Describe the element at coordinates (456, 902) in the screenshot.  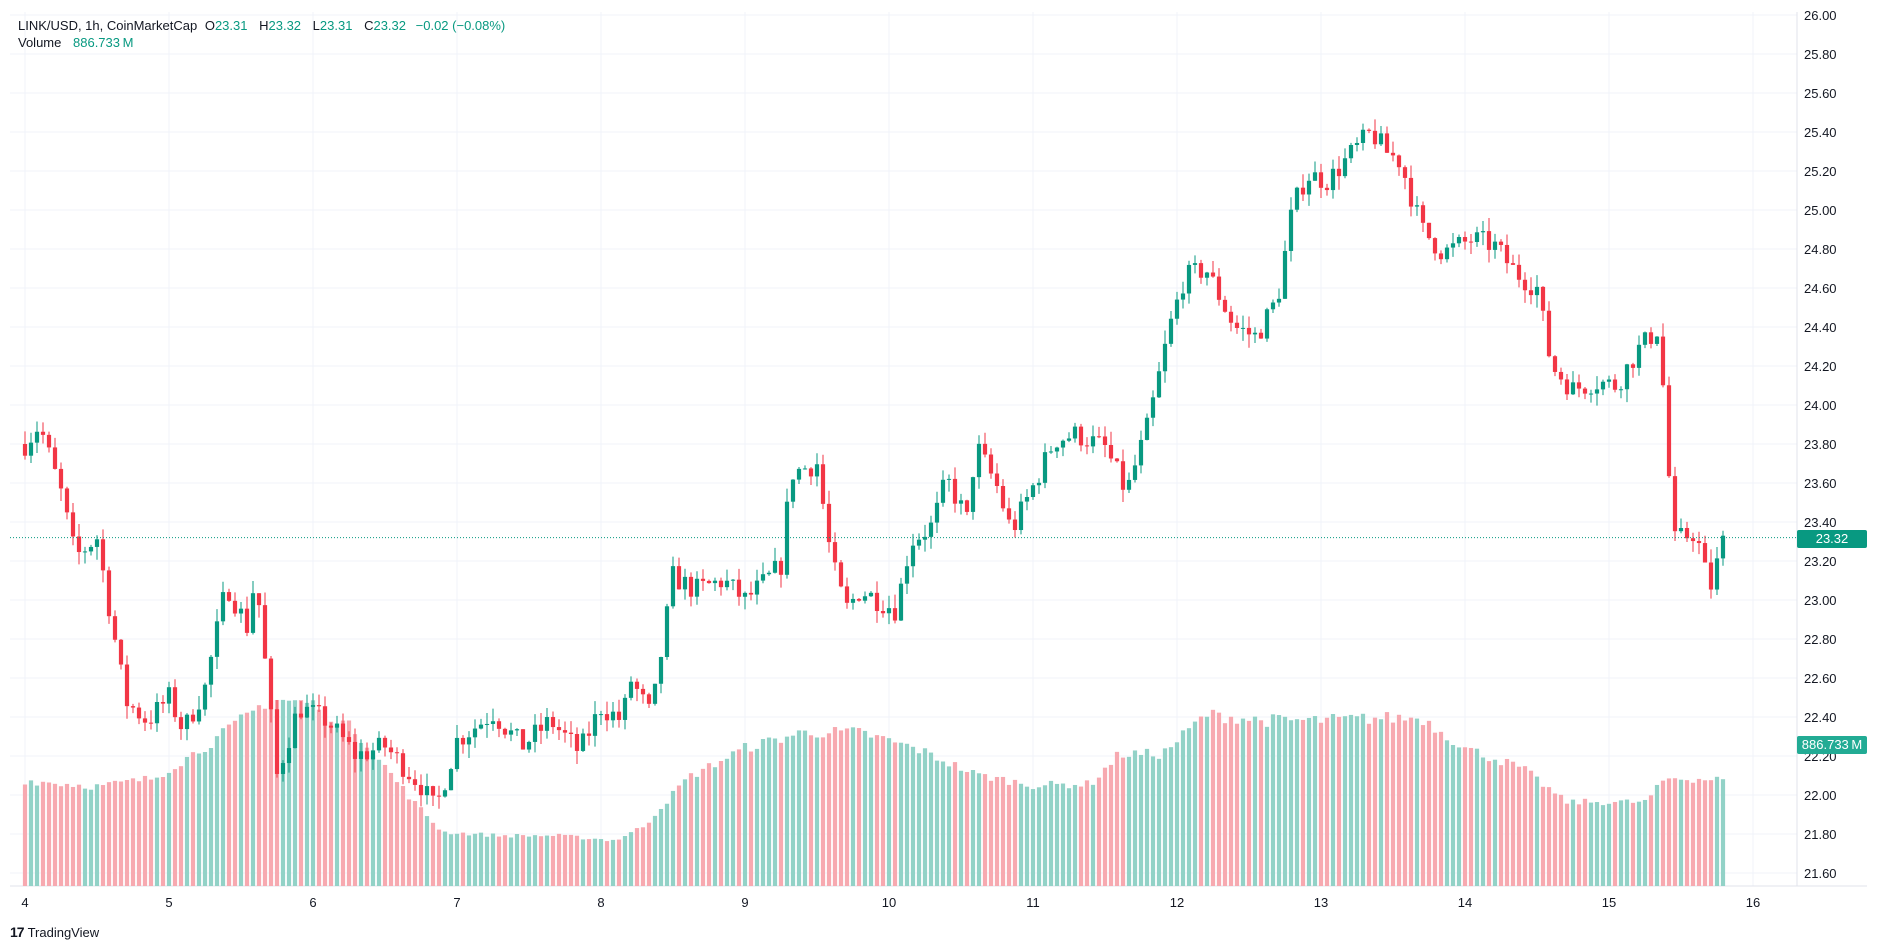
I see `time-tick-label: 7` at that location.